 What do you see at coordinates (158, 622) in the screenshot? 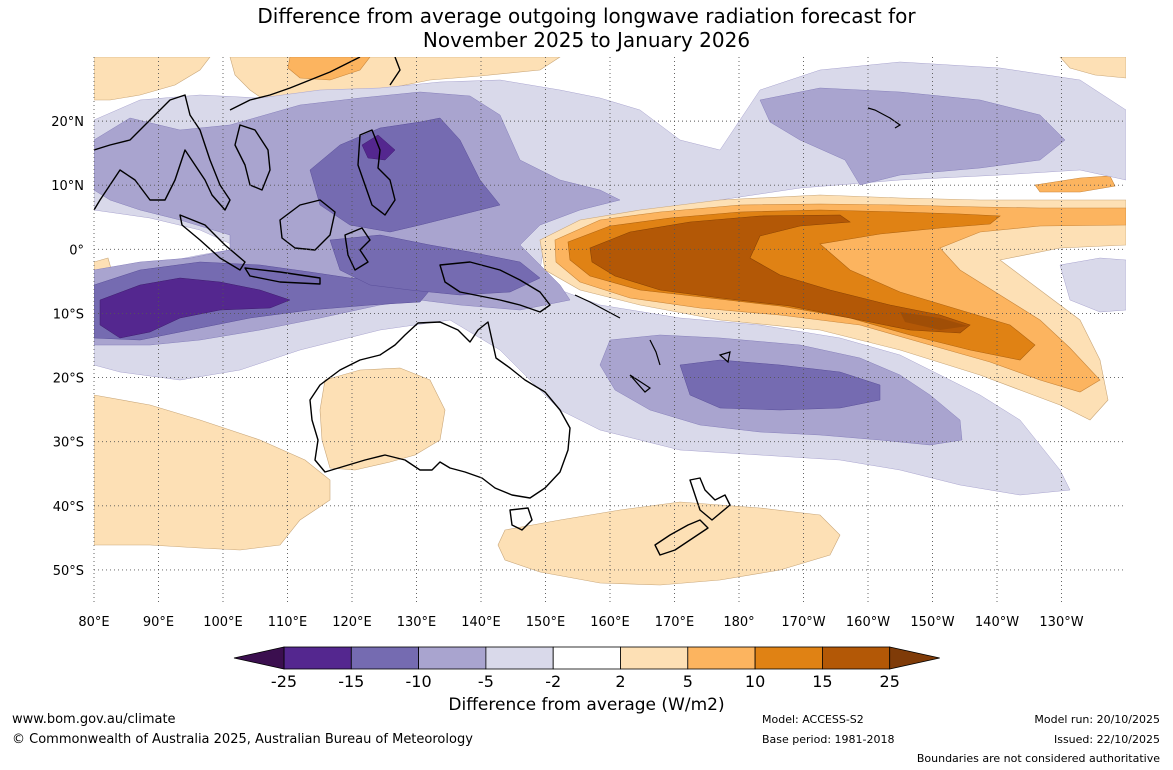
I see `longitude-label: 90°E` at bounding box center [158, 622].